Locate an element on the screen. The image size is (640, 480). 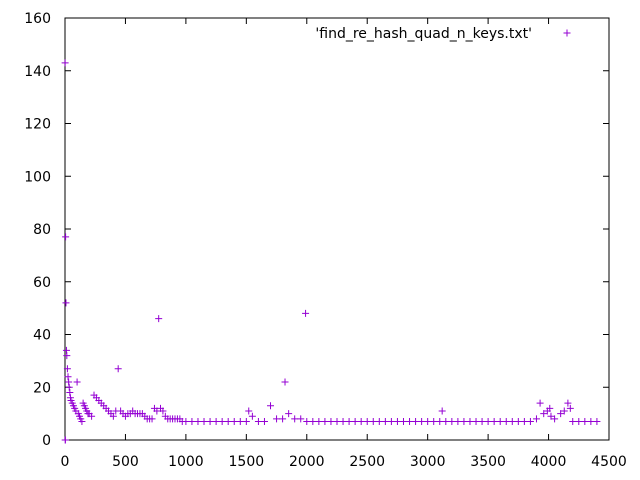
y-tick-label: 20 is located at coordinates (42, 388).